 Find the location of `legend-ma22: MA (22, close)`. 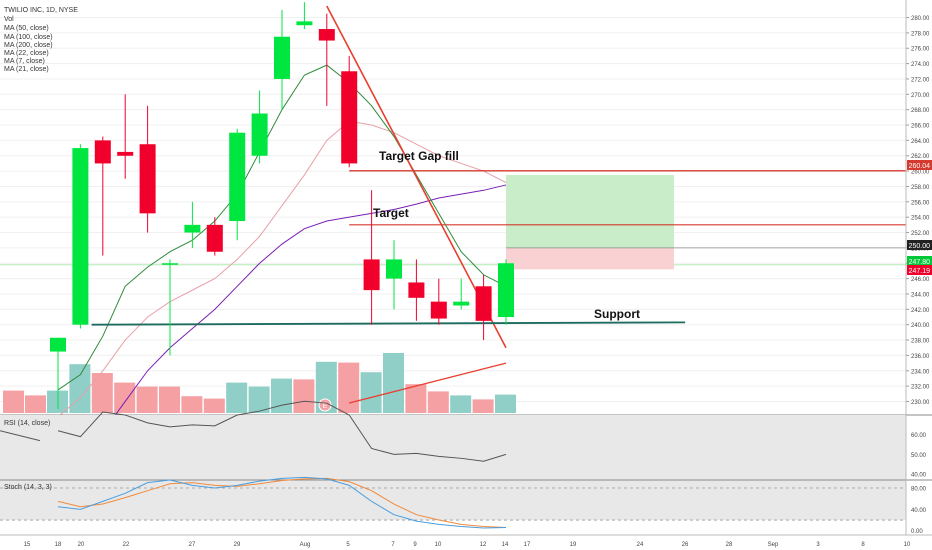

legend-ma22: MA (22, close) is located at coordinates (26, 53).